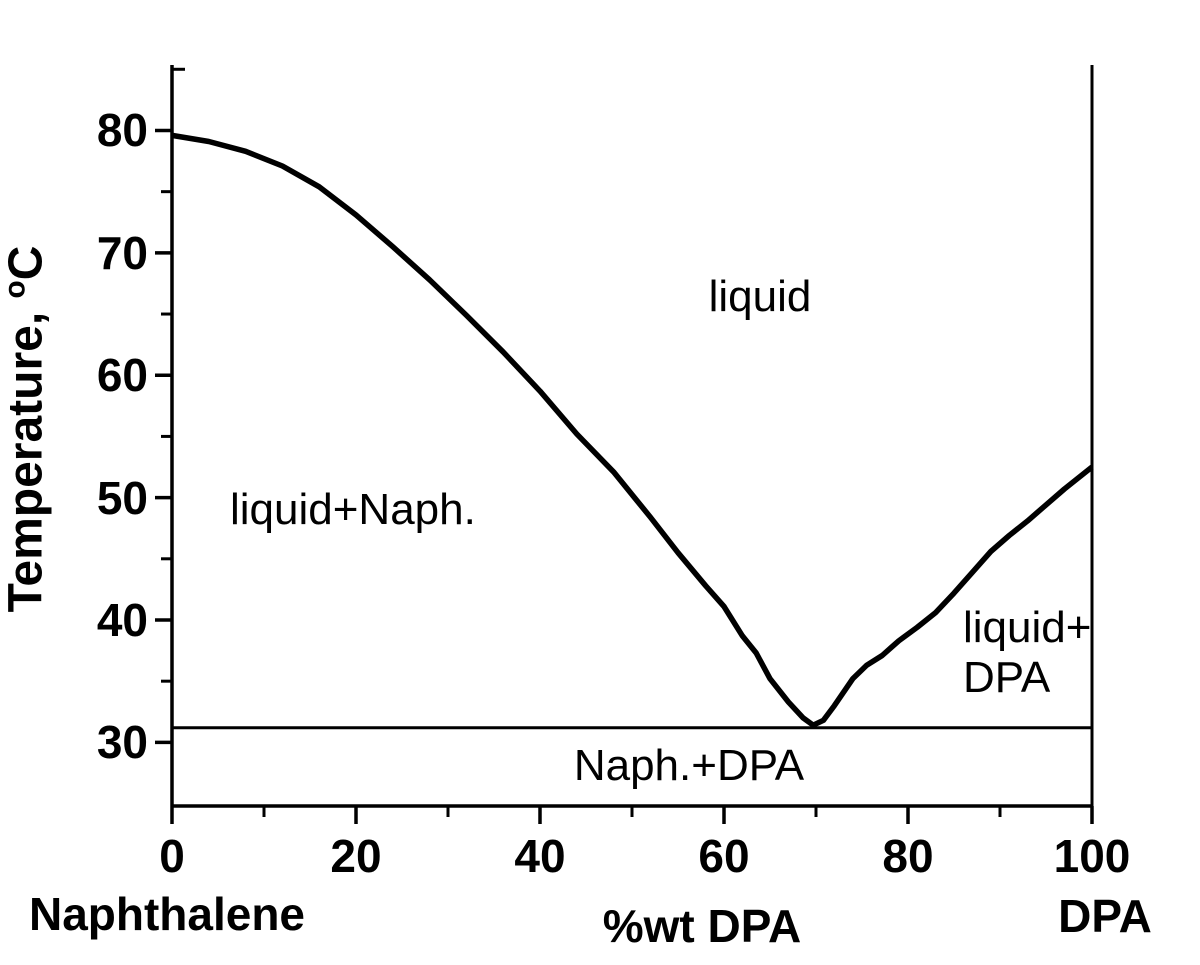 This screenshot has height=965, width=1200. I want to click on x-axis-right-endpoint-label: DPA, so click(1105, 916).